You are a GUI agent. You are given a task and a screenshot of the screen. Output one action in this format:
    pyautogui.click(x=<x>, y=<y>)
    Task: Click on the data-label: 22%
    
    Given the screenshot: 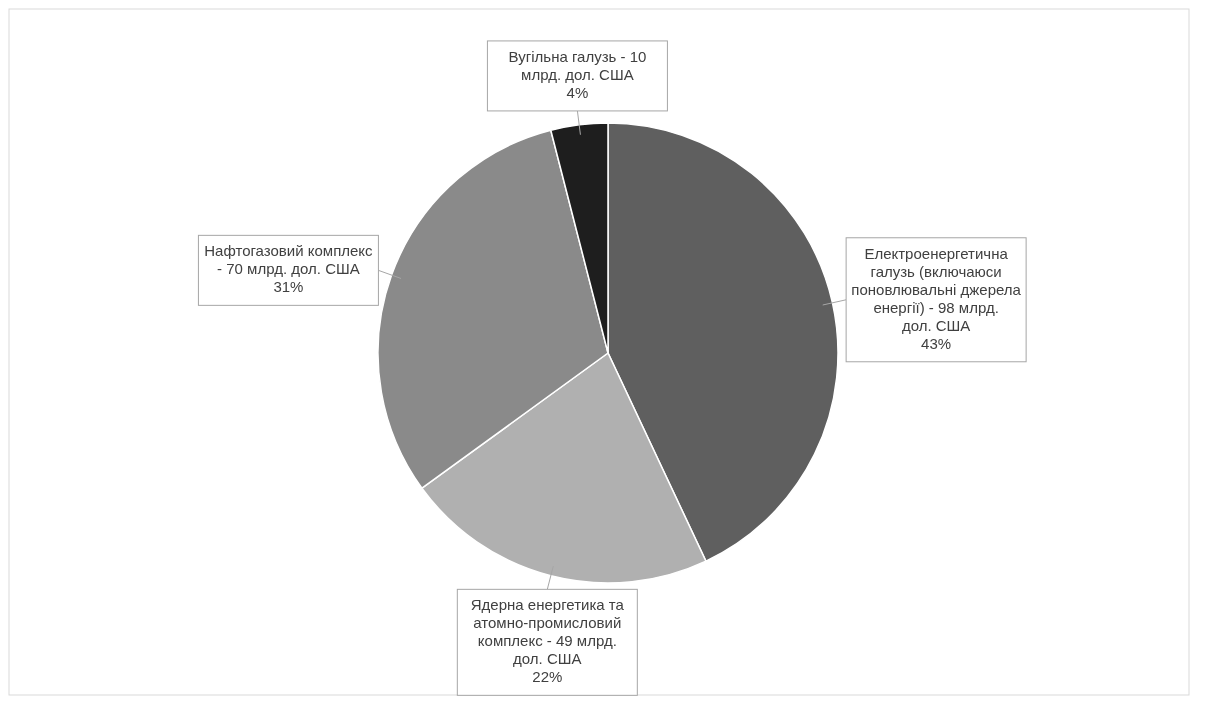 What is the action you would take?
    pyautogui.click(x=547, y=677)
    